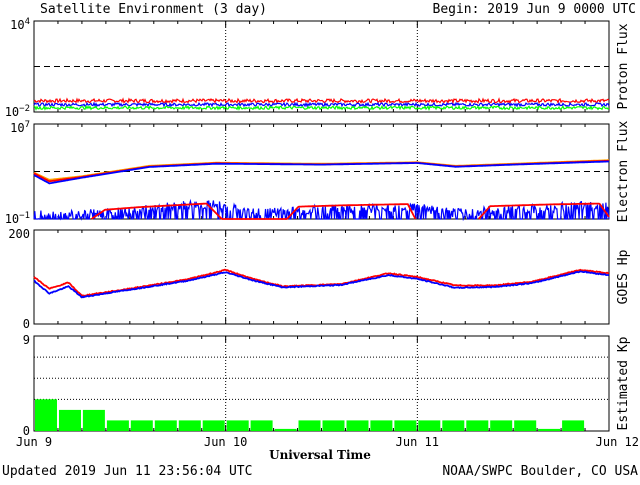 This screenshot has width=640, height=485. What do you see at coordinates (17, 111) in the screenshot?
I see `y-tick-label-bottom: 10⁻²` at bounding box center [17, 111].